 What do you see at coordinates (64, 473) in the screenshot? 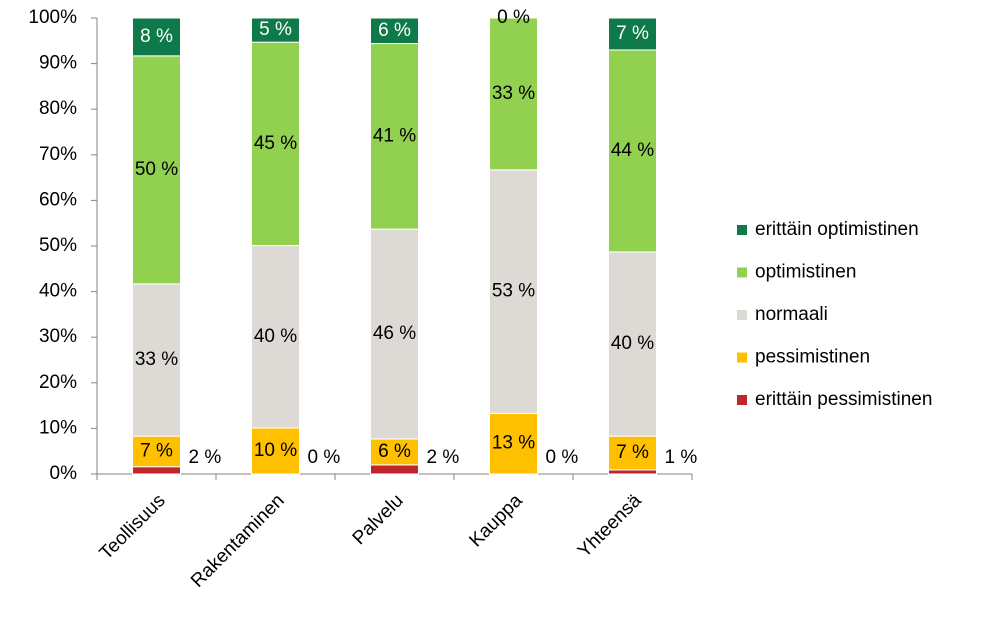
I see `y-tick-label: 0%` at bounding box center [64, 473].